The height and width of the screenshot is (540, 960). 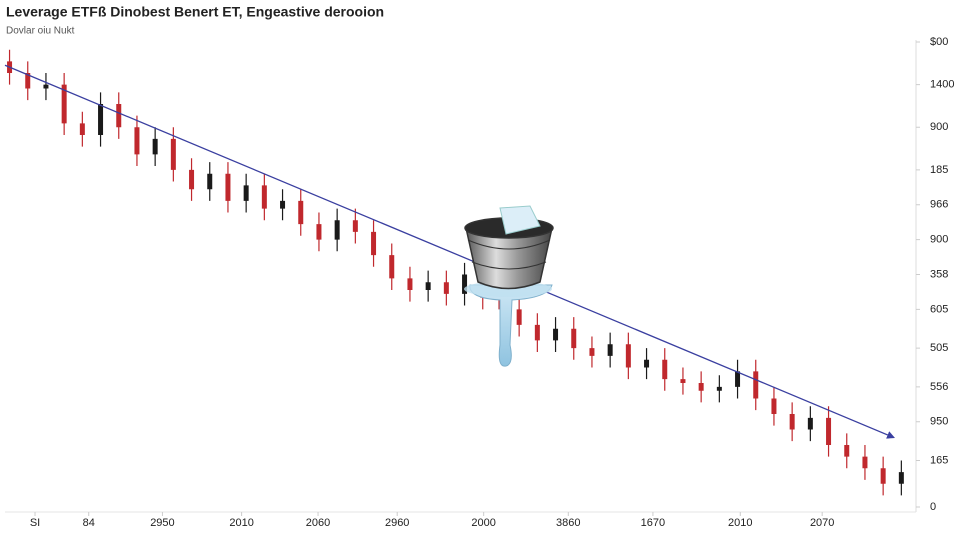 I want to click on y-tick-label: 165, so click(x=939, y=460).